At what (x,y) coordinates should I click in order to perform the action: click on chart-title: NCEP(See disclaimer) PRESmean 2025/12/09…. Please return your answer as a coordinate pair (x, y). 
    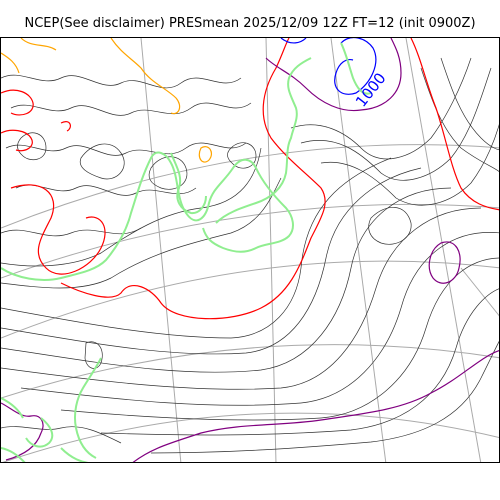
    Looking at the image, I should click on (250, 23).